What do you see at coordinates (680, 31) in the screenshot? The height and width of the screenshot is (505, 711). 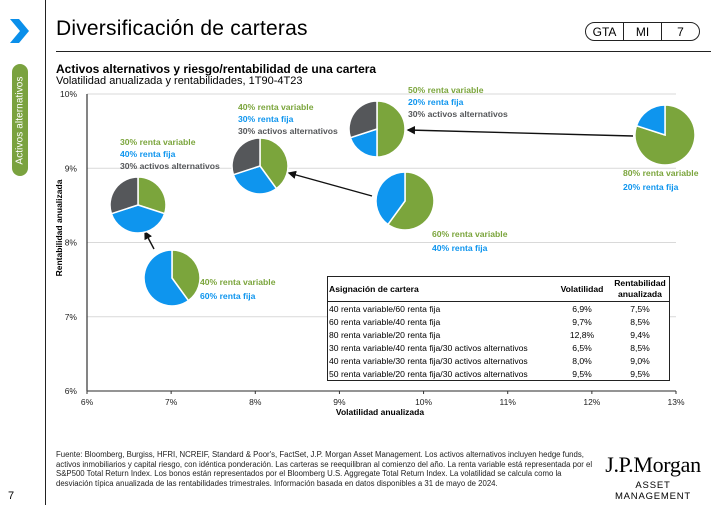 I see `badge-page: 7` at bounding box center [680, 31].